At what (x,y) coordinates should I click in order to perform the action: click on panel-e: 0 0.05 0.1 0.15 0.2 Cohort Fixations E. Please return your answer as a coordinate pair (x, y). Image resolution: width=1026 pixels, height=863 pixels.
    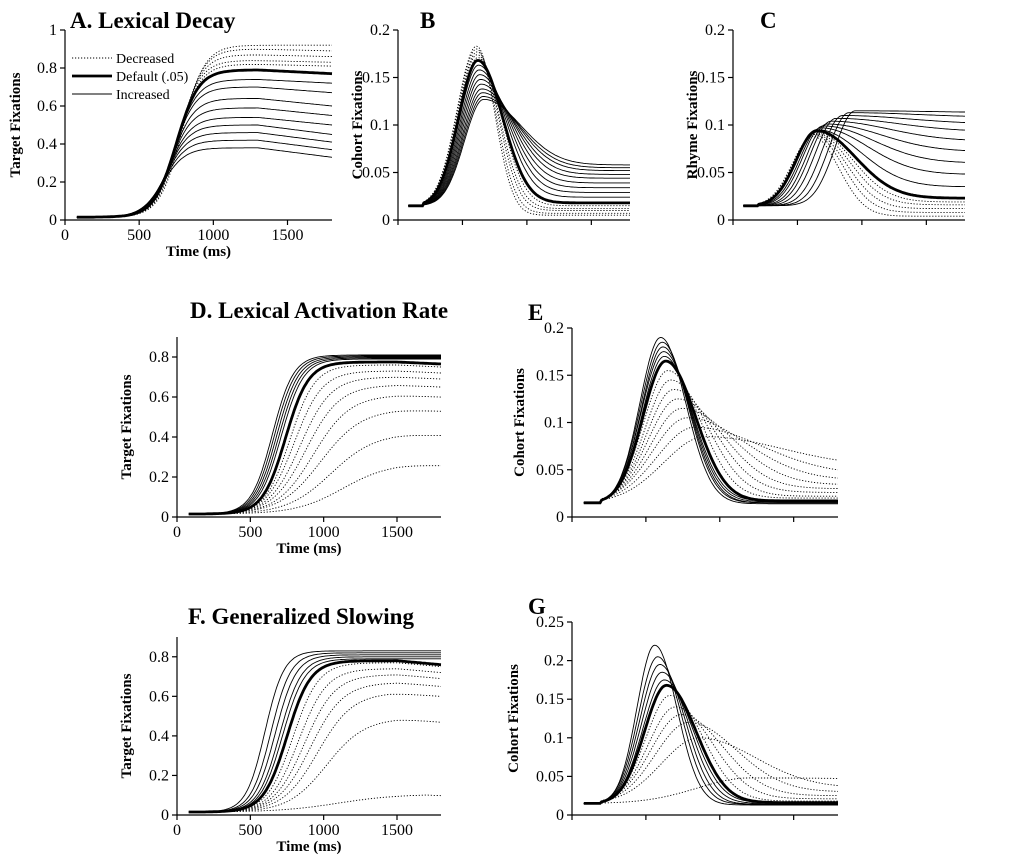
    Looking at the image, I should click on (675, 413).